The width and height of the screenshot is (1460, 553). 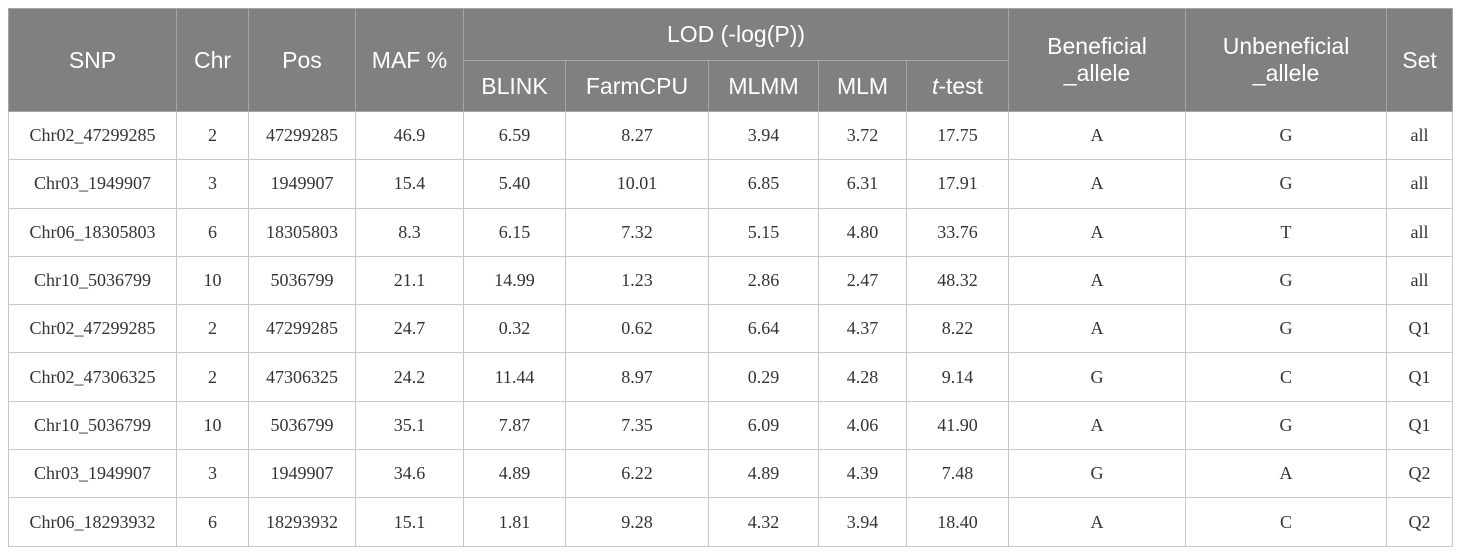 I want to click on table-cell: Chr02_47306325, so click(x=92, y=377).